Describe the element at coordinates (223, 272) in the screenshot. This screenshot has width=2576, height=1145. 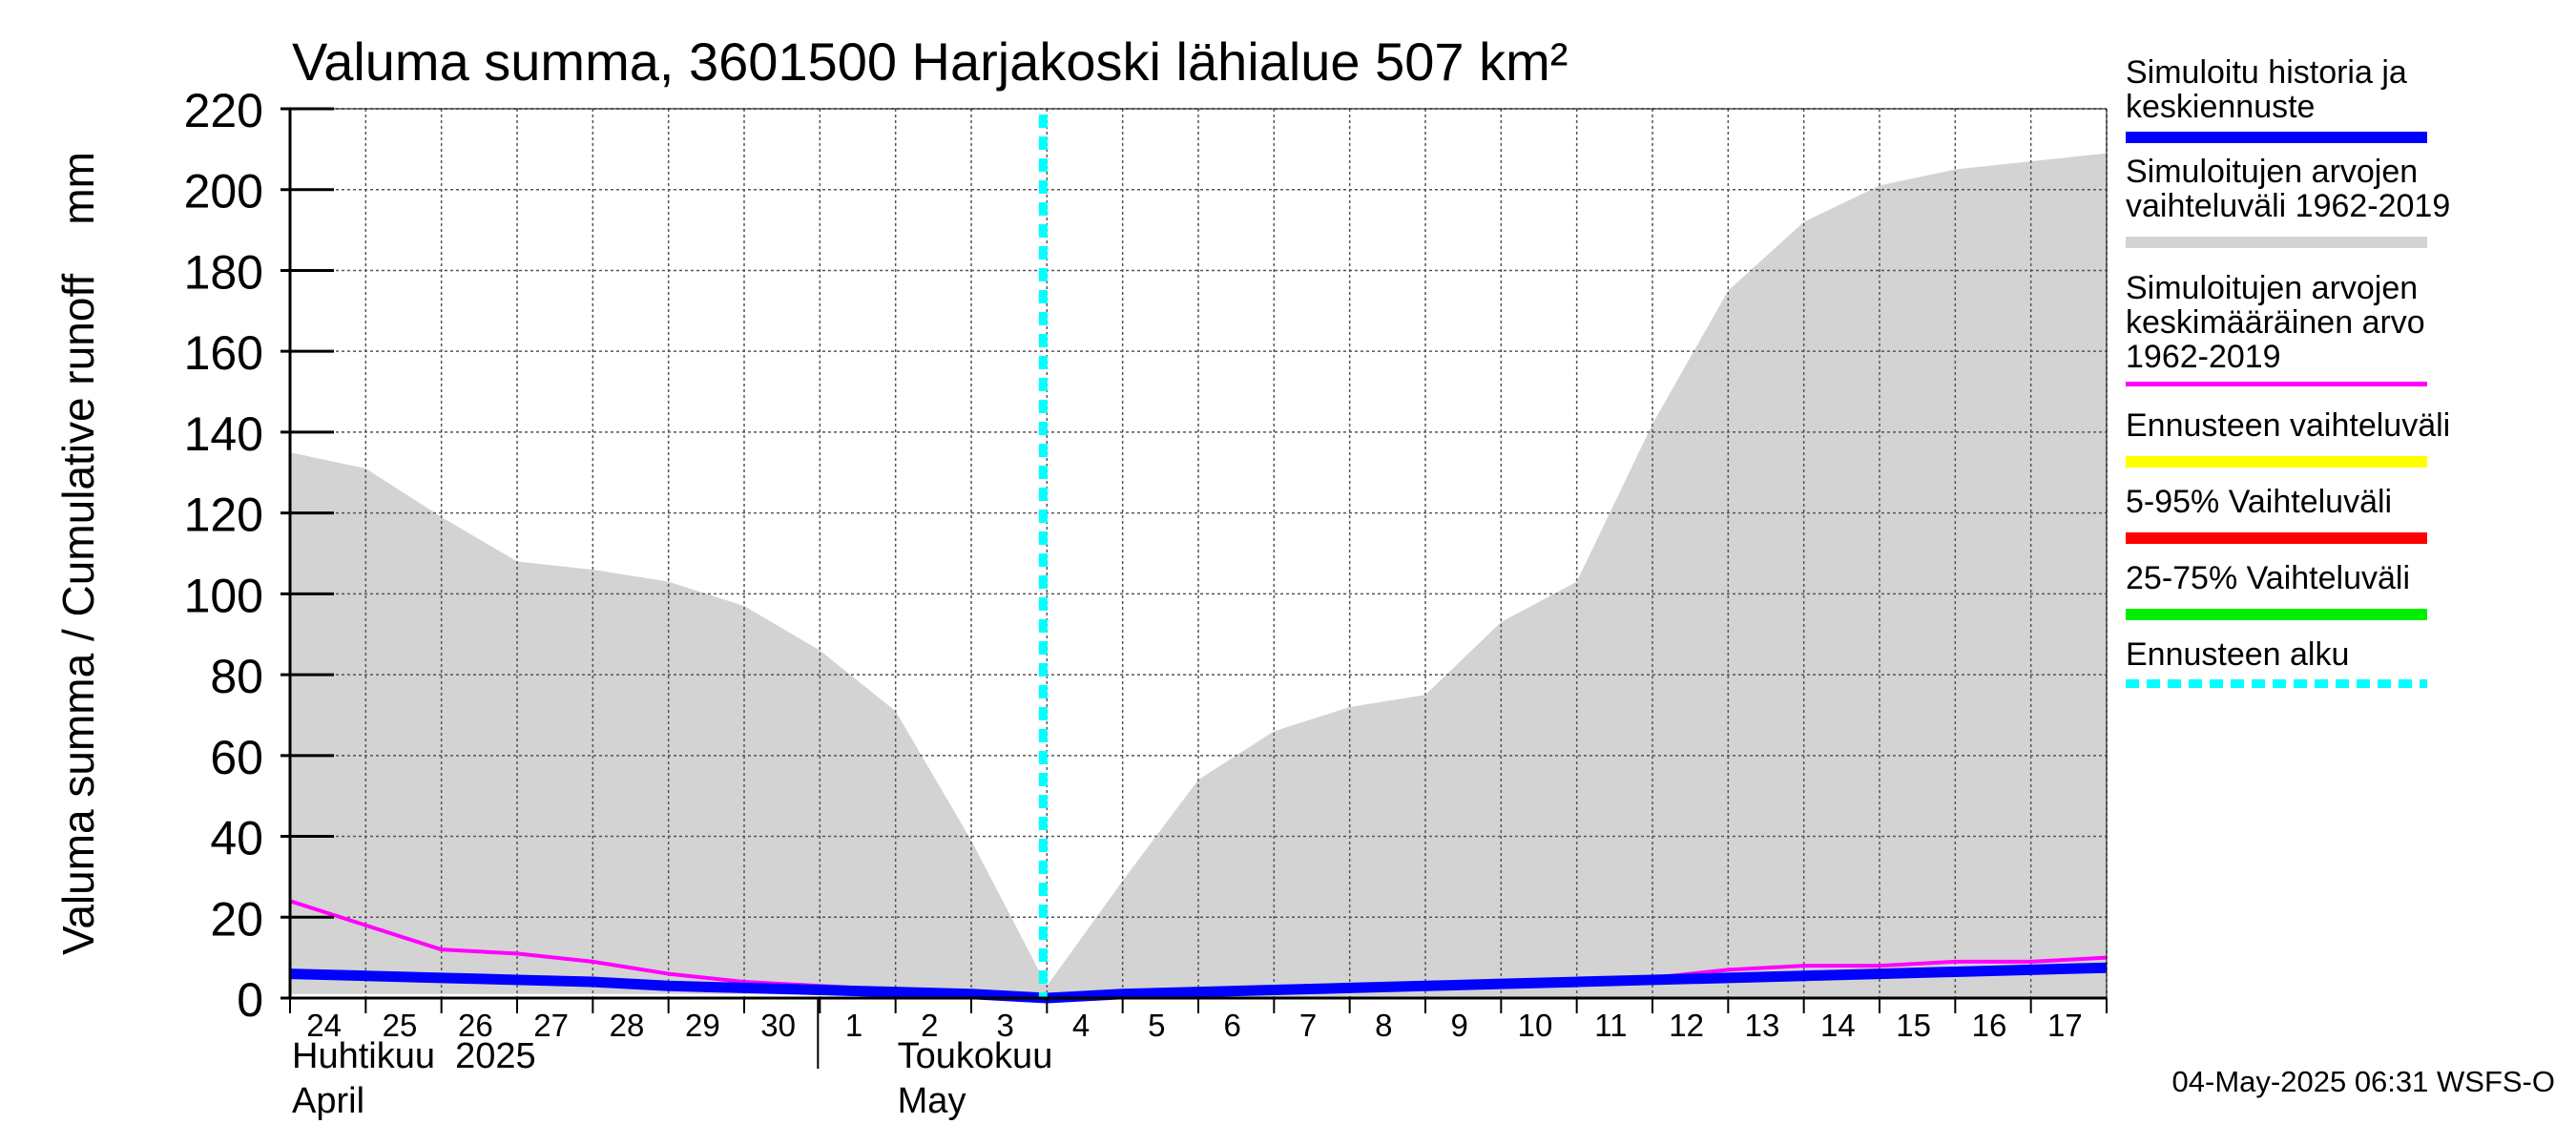
I see `y-tick-label: 180` at that location.